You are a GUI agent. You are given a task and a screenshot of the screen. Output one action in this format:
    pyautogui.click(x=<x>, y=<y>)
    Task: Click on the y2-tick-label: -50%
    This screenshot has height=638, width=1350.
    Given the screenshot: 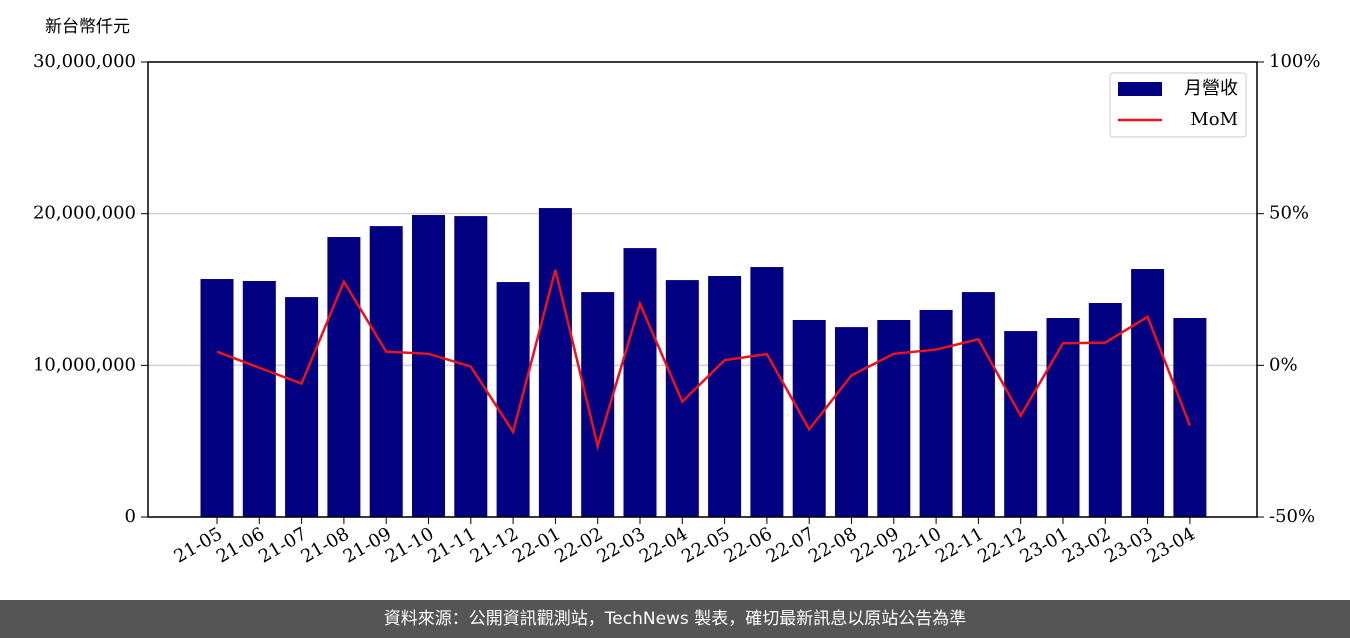 What is the action you would take?
    pyautogui.click(x=1292, y=516)
    